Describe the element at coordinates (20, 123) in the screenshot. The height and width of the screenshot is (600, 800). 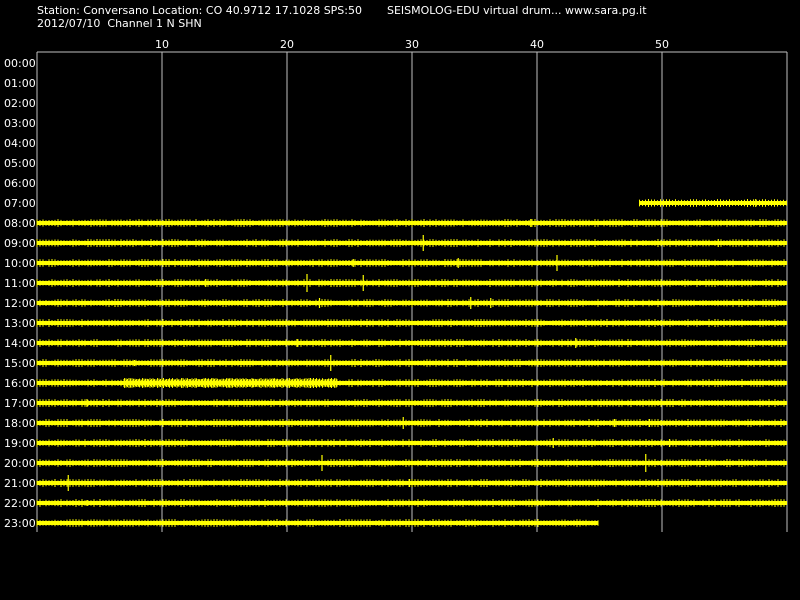
I see `hour-label: 03:00` at that location.